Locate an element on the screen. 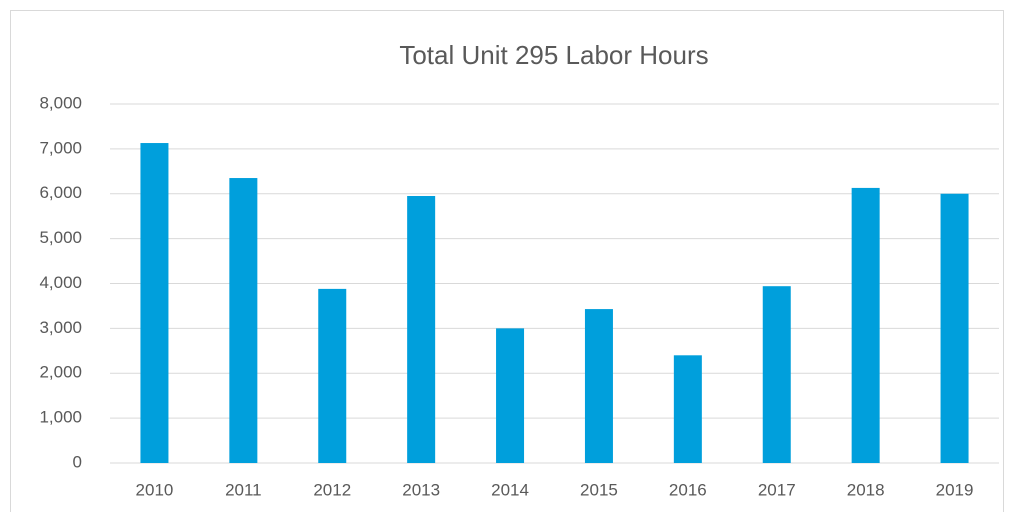  y-tick-label: 4,000 is located at coordinates (60, 282).